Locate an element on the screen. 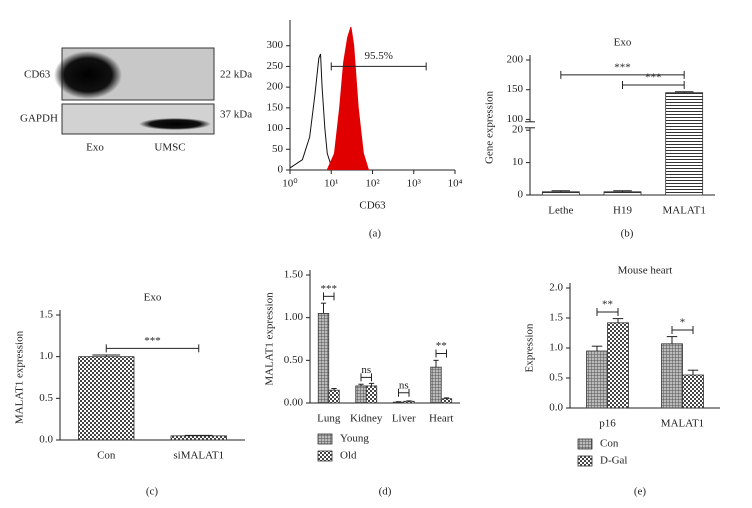  y-tick-label: 300 is located at coordinates (275, 45).